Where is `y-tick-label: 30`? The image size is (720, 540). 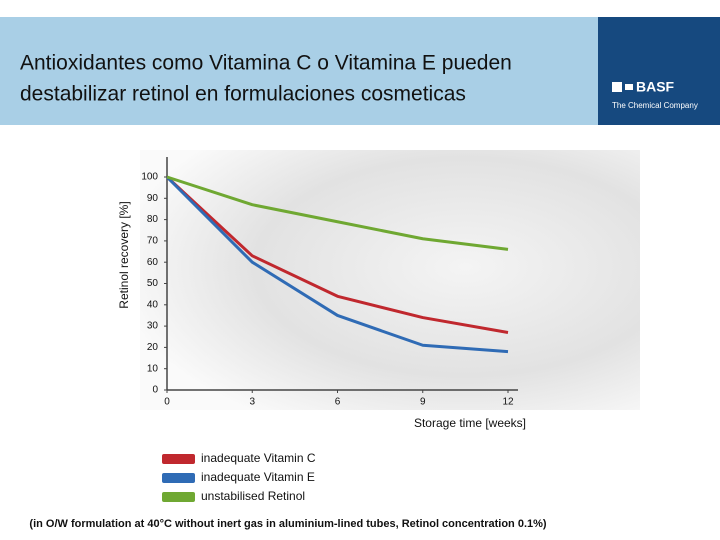 y-tick-label: 30 is located at coordinates (153, 326).